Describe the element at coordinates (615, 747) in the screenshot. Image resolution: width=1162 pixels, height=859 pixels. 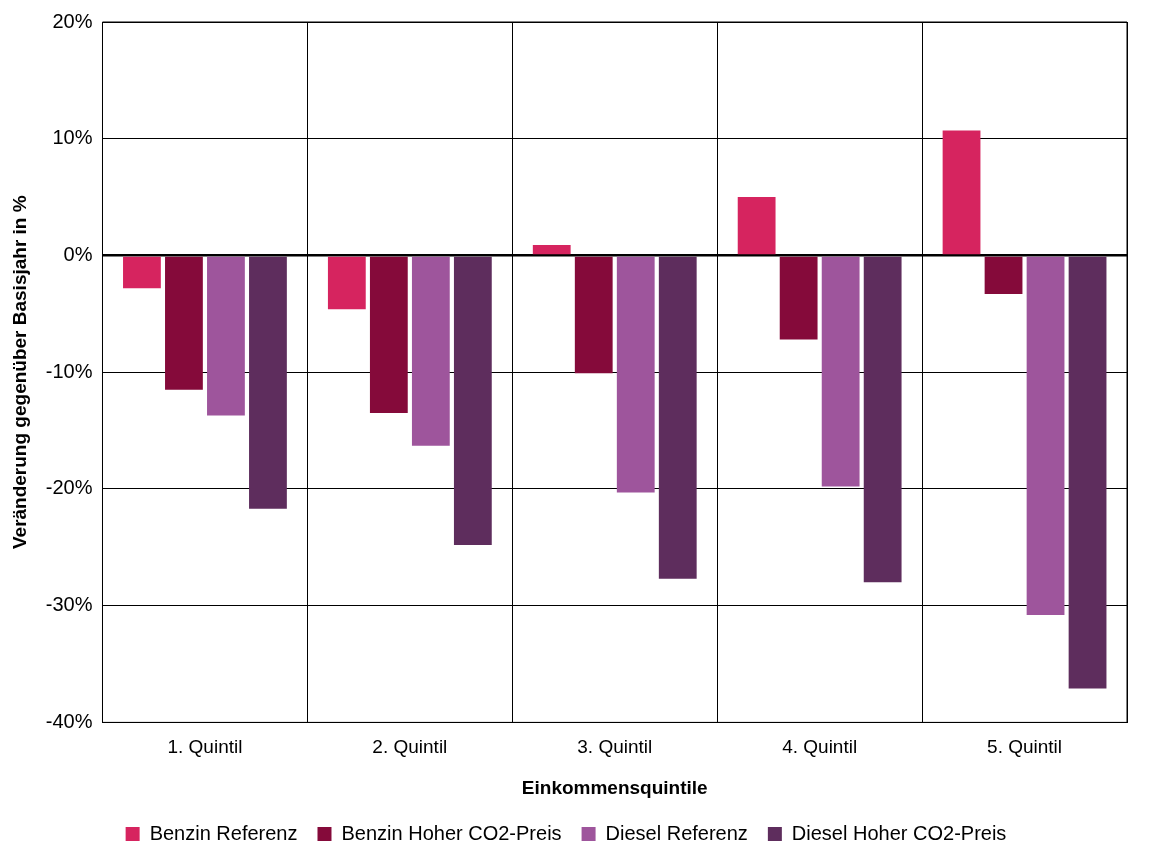
I see `x-tick-label: 3. Quintil` at that location.